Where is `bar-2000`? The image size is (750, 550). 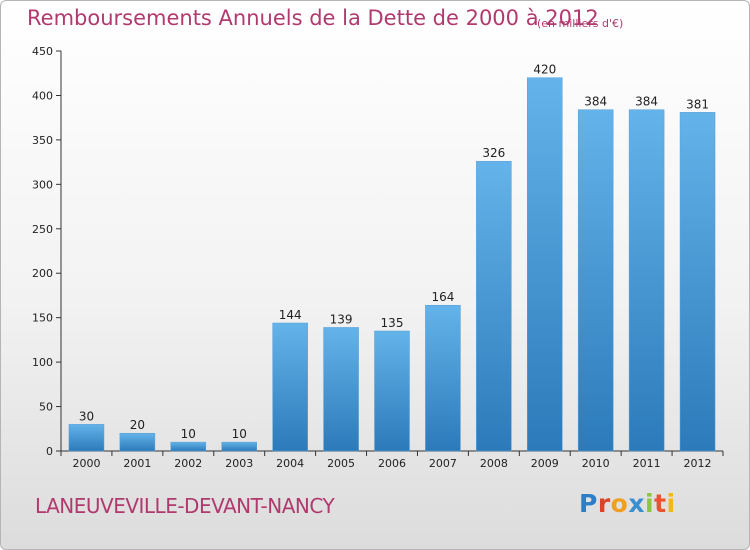 bar-2000 is located at coordinates (86, 438).